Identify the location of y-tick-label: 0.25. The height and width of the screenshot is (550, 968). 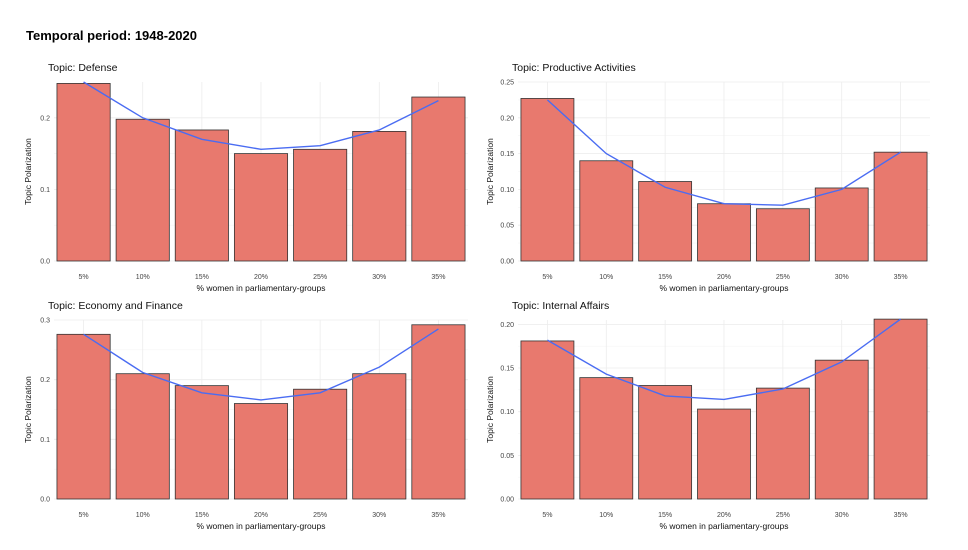
(507, 83).